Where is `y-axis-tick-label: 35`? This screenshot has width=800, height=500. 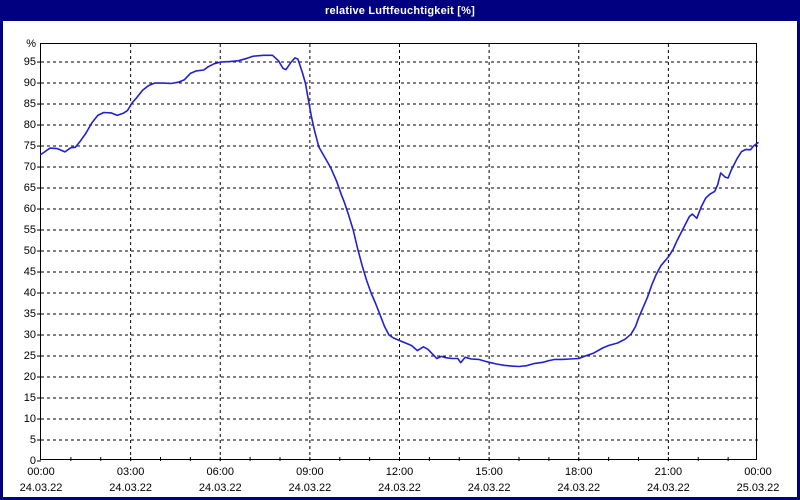
y-axis-tick-label: 35 is located at coordinates (29, 314).